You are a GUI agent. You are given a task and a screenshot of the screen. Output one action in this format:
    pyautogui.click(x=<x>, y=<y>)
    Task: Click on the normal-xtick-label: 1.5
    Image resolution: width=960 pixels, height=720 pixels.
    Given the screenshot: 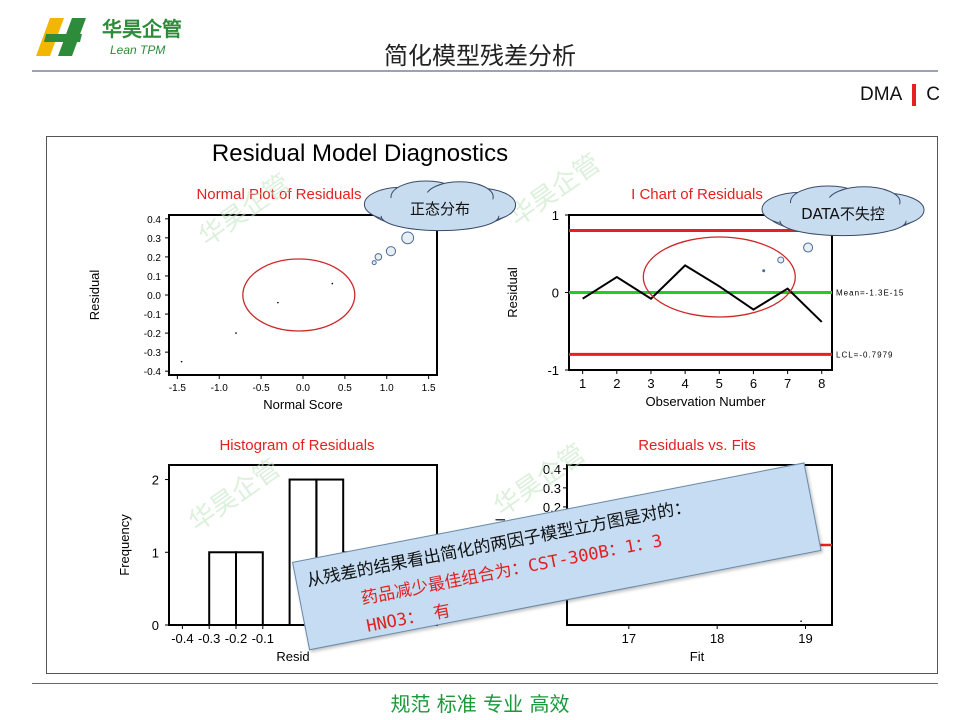 What is the action you would take?
    pyautogui.click(x=429, y=388)
    